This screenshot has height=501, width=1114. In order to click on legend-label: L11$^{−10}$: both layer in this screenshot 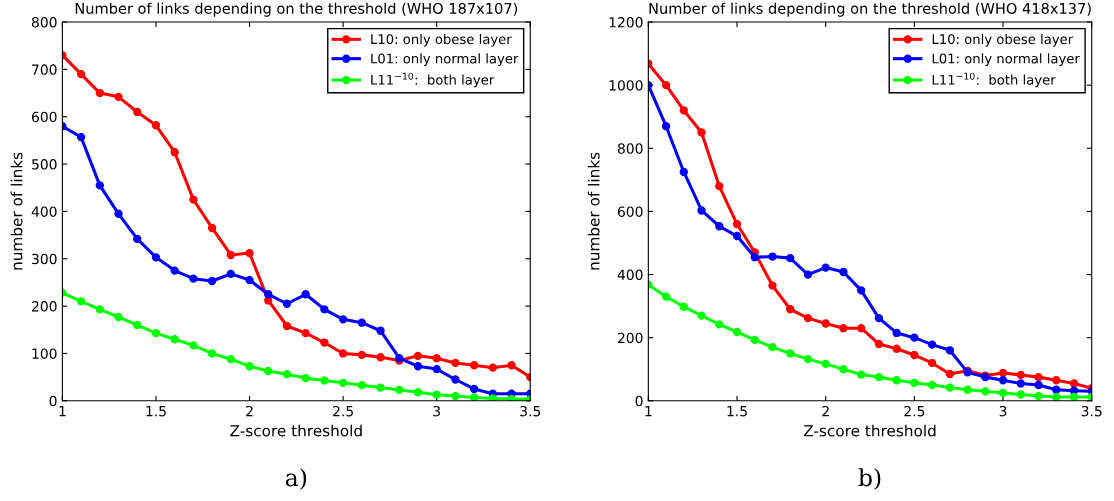, I will do `click(433, 80)`.